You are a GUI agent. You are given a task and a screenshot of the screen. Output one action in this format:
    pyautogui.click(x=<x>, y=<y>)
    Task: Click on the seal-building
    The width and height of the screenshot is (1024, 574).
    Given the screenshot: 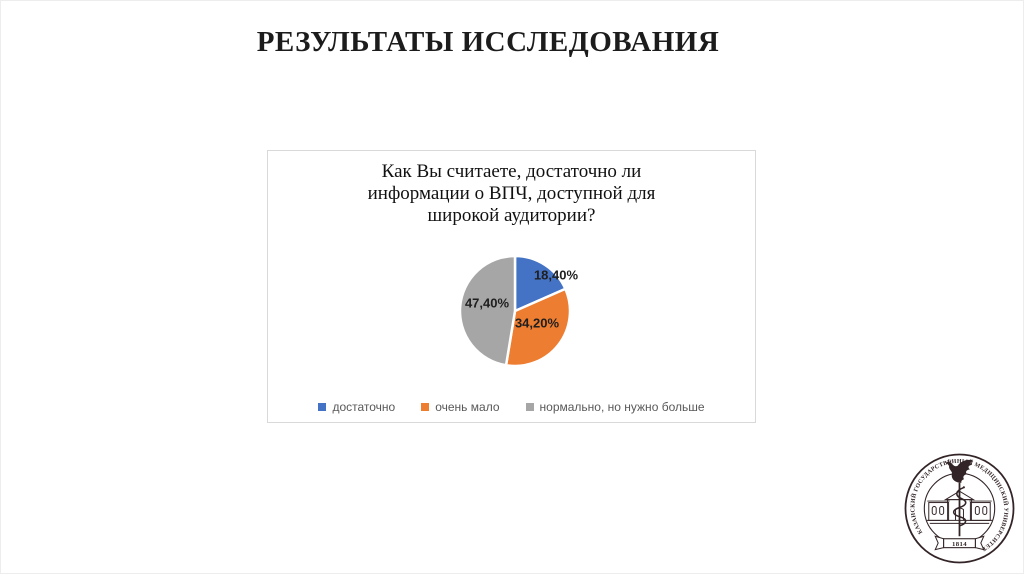 What is the action you would take?
    pyautogui.click(x=959, y=507)
    